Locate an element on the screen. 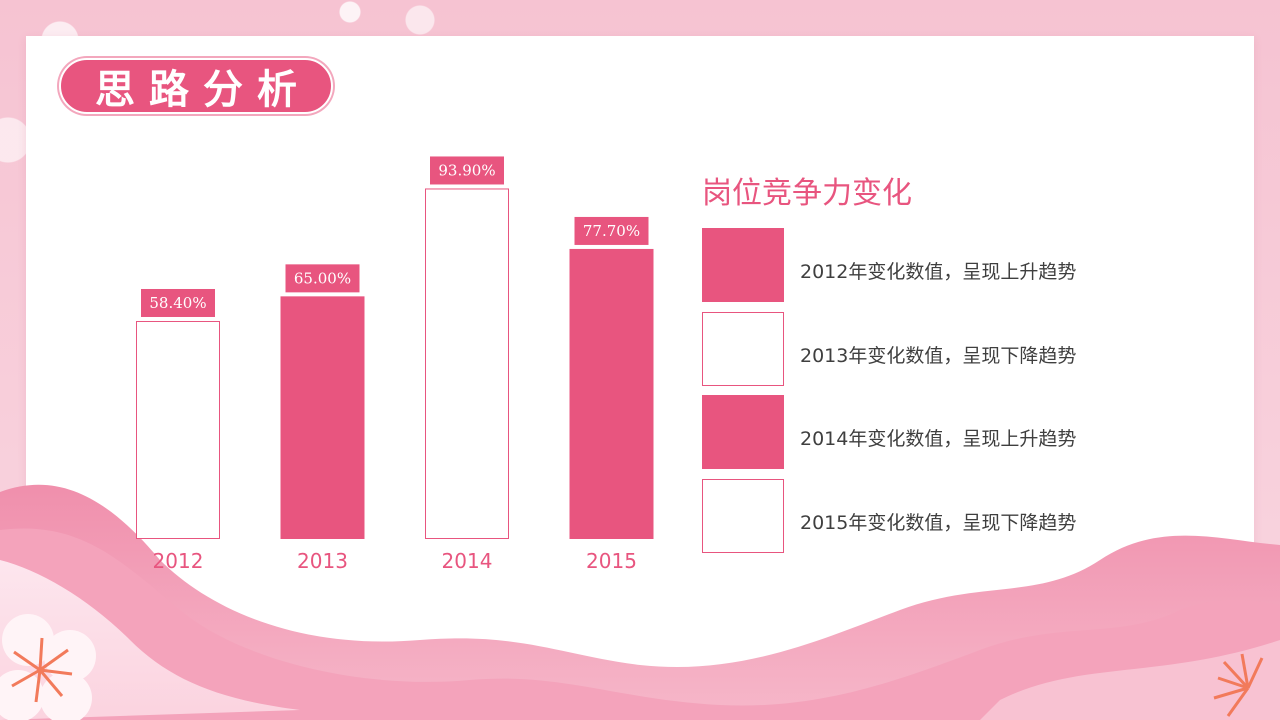  slide-title: 思路分析 is located at coordinates (203, 90).